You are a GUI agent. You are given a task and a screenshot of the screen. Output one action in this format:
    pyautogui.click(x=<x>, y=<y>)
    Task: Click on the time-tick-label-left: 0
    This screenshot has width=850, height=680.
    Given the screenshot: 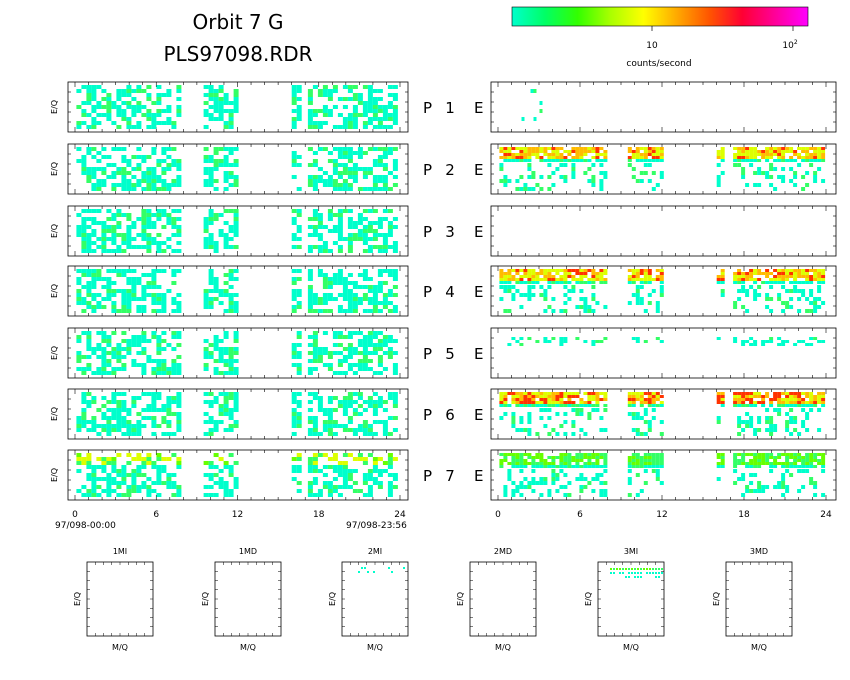 What is the action you would take?
    pyautogui.click(x=75, y=515)
    